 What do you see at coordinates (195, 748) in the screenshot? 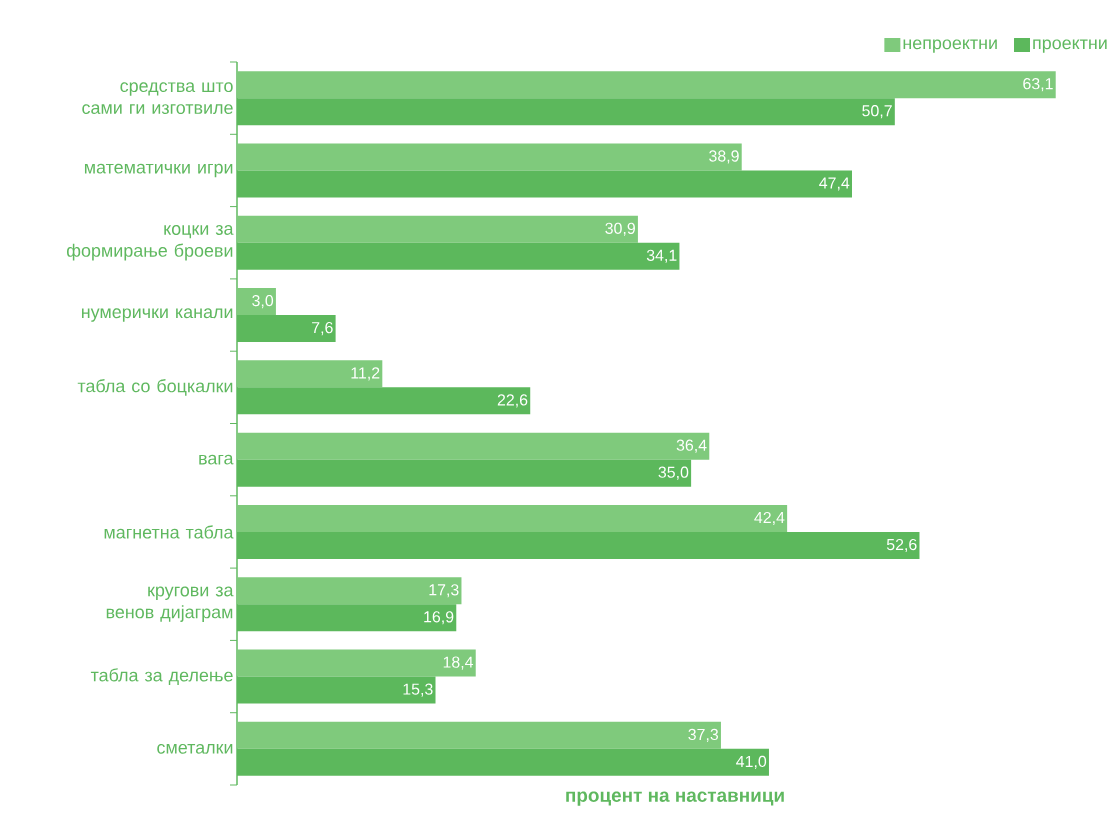
I see `y-tick-label: сметалки` at bounding box center [195, 748].